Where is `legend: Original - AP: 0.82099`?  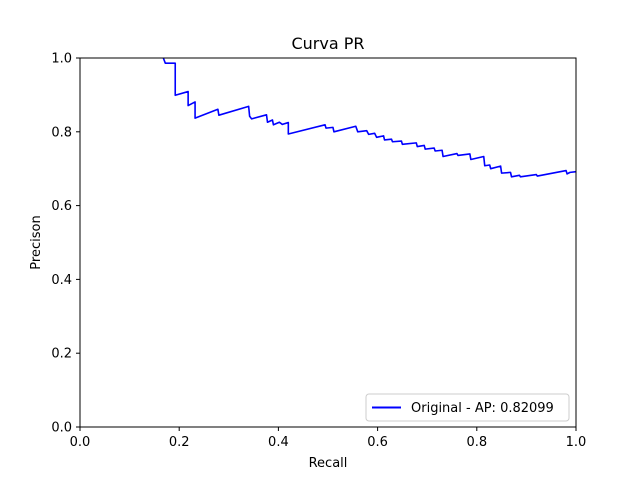
legend: Original - AP: 0.82099 is located at coordinates (467, 407).